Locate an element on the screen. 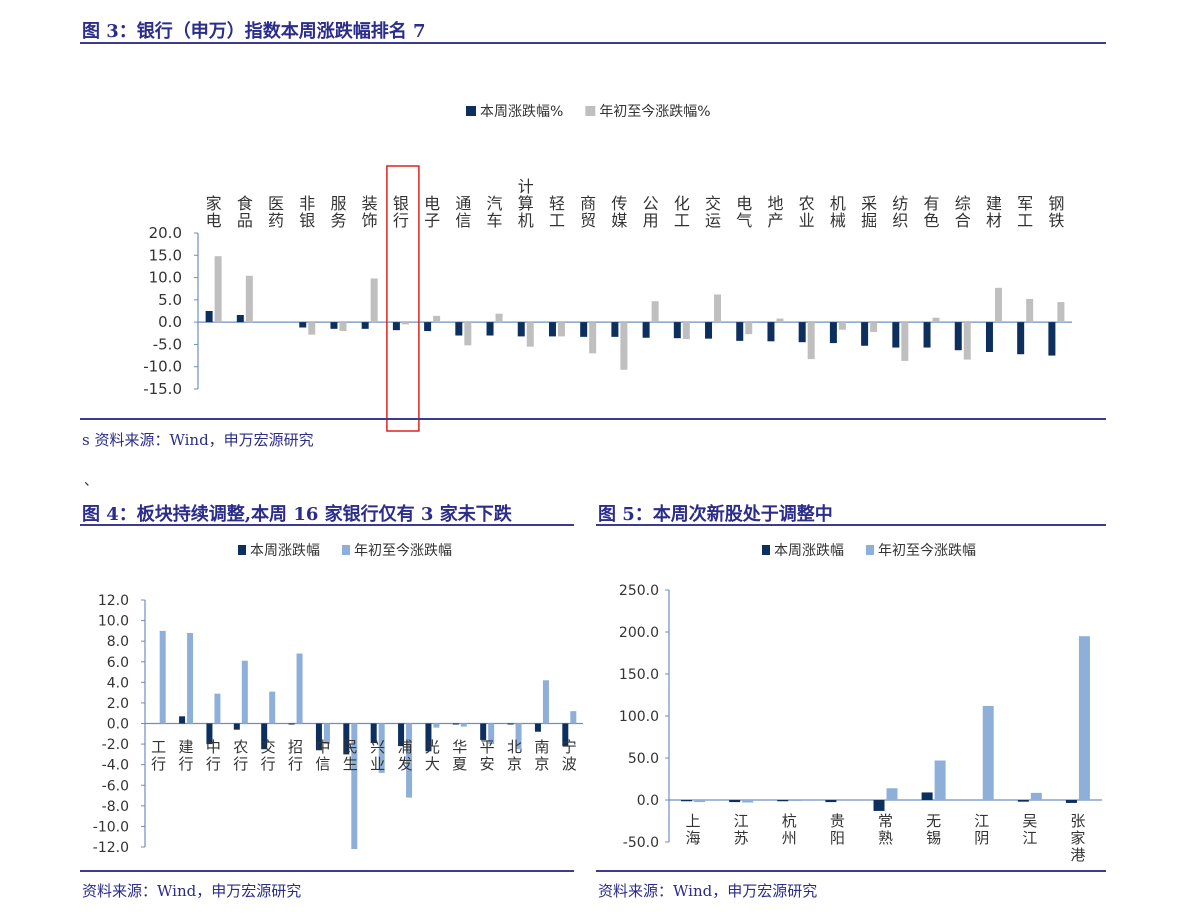 The width and height of the screenshot is (1191, 920). category-label-char: 建 is located at coordinates (186, 747).